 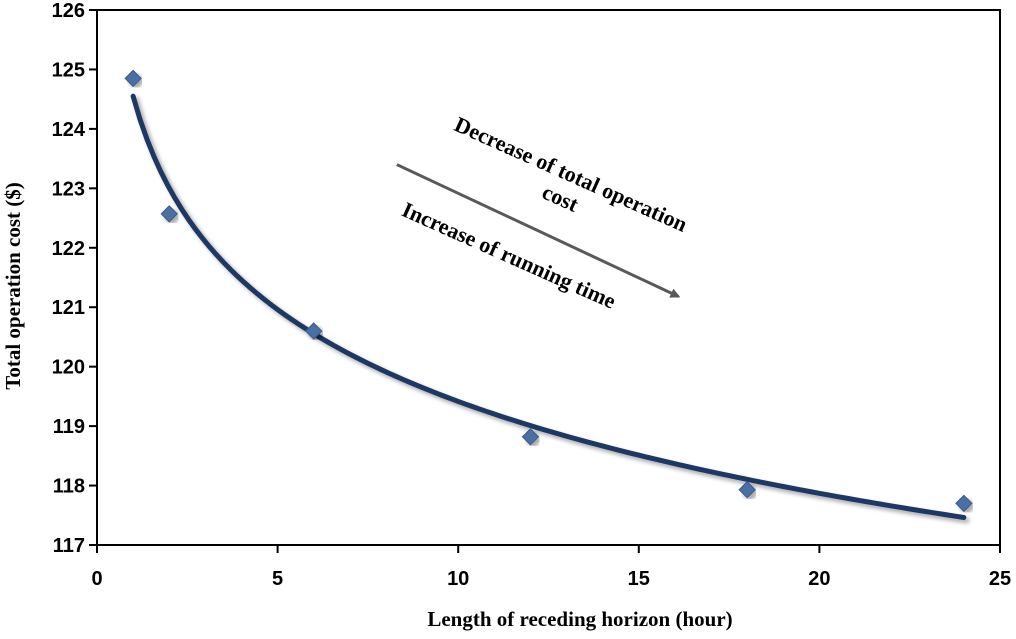 I want to click on y-tick-label: 117, so click(x=69, y=546).